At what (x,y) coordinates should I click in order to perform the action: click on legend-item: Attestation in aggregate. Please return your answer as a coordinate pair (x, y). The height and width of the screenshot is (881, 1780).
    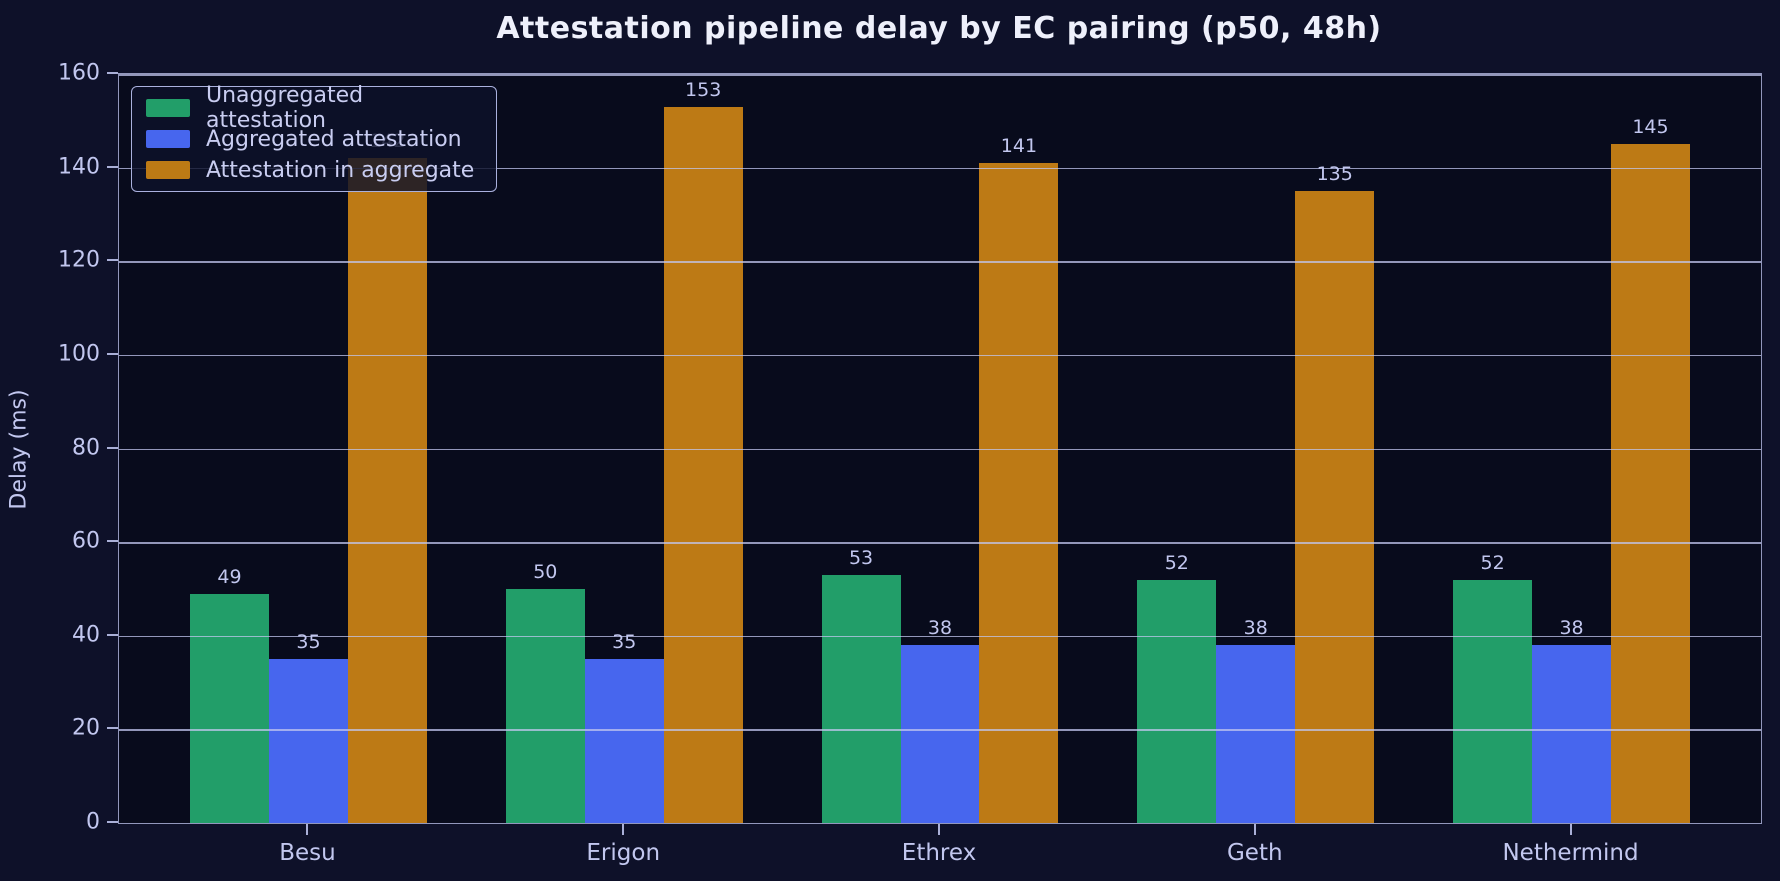
    Looking at the image, I should click on (314, 170).